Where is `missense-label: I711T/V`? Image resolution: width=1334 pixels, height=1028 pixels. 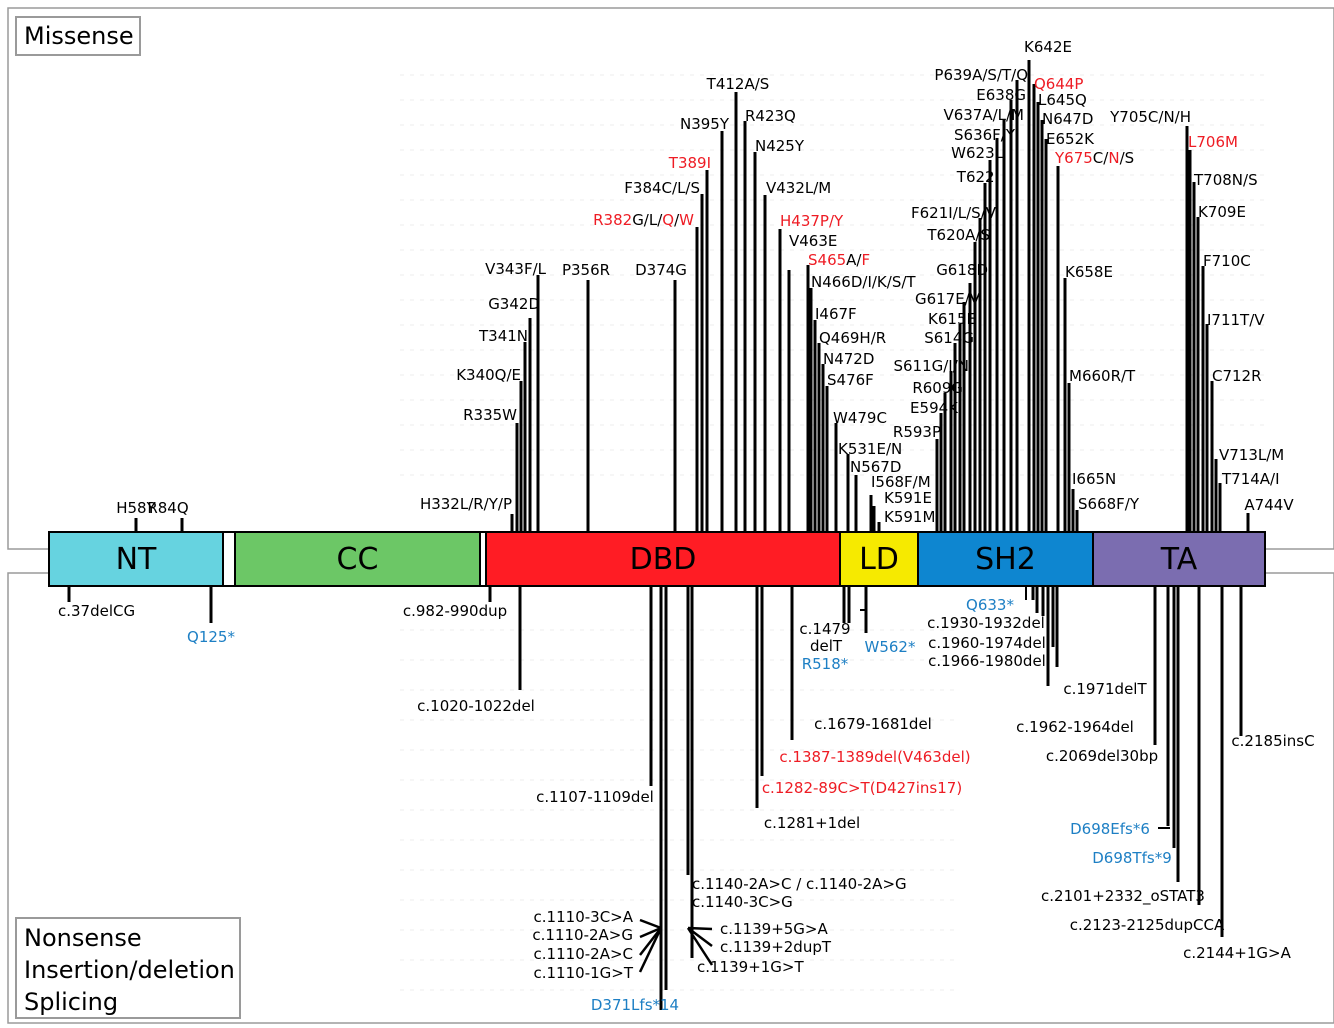
missense-label: I711T/V is located at coordinates (1236, 320).